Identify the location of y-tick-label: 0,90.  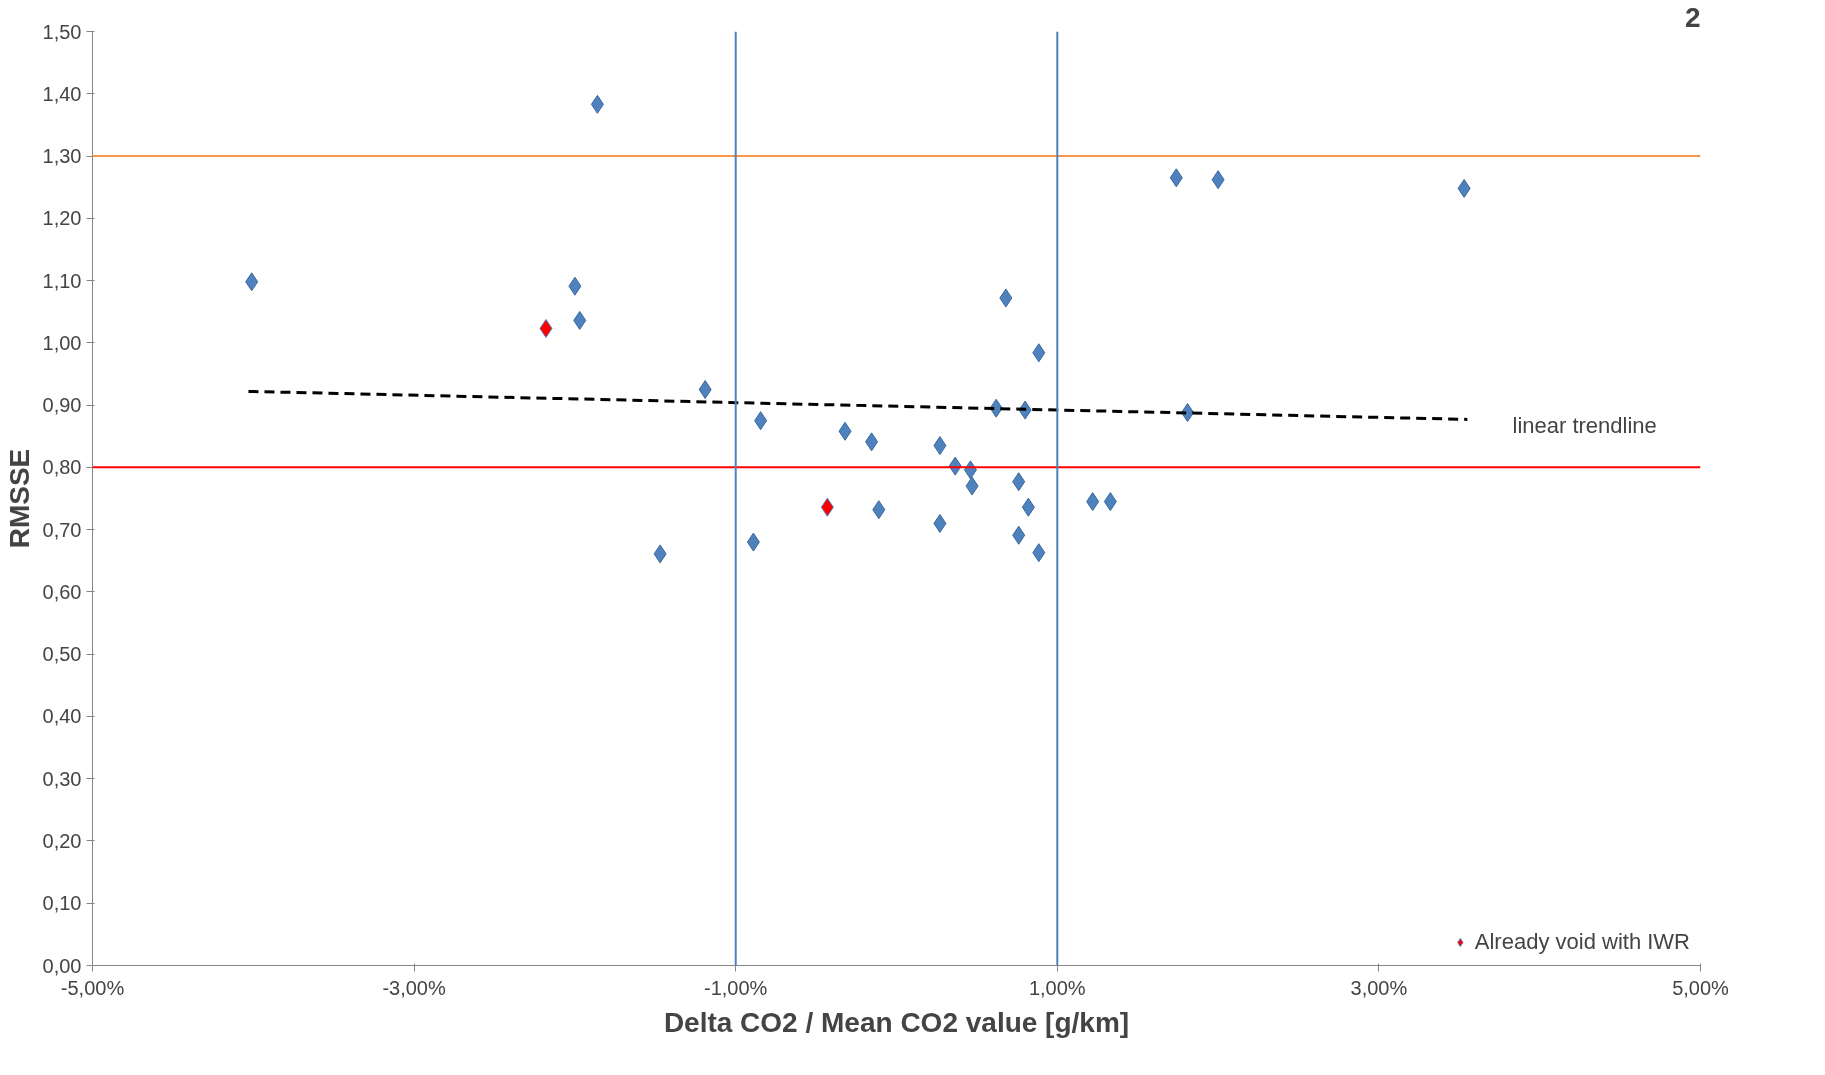
(62, 405).